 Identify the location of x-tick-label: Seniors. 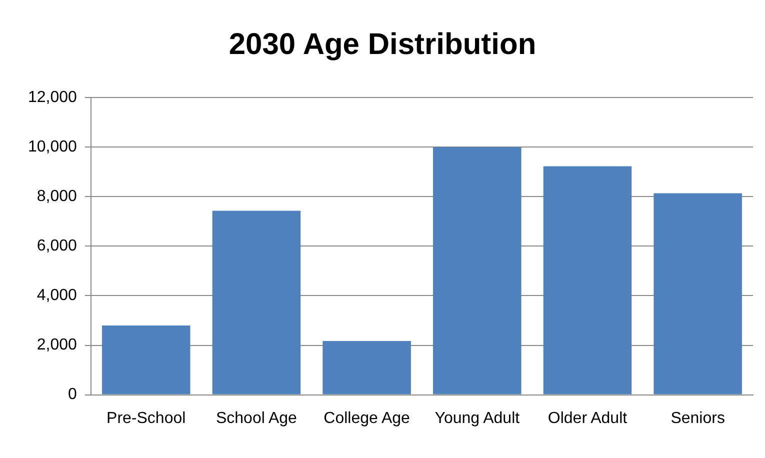
(697, 418).